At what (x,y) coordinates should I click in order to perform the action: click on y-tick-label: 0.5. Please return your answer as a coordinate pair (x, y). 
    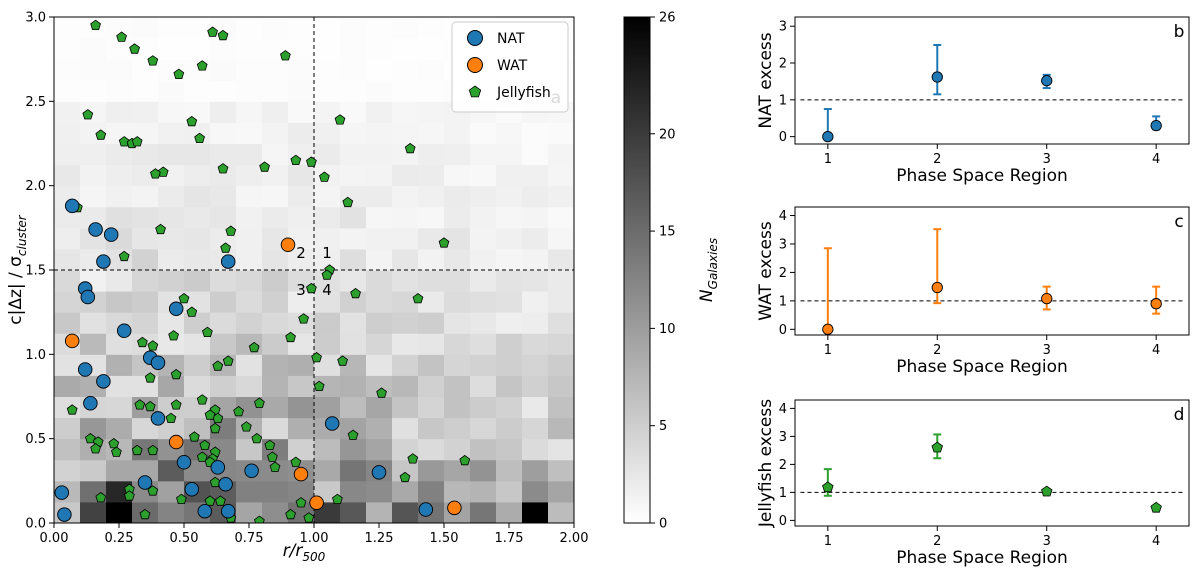
    Looking at the image, I should click on (35, 439).